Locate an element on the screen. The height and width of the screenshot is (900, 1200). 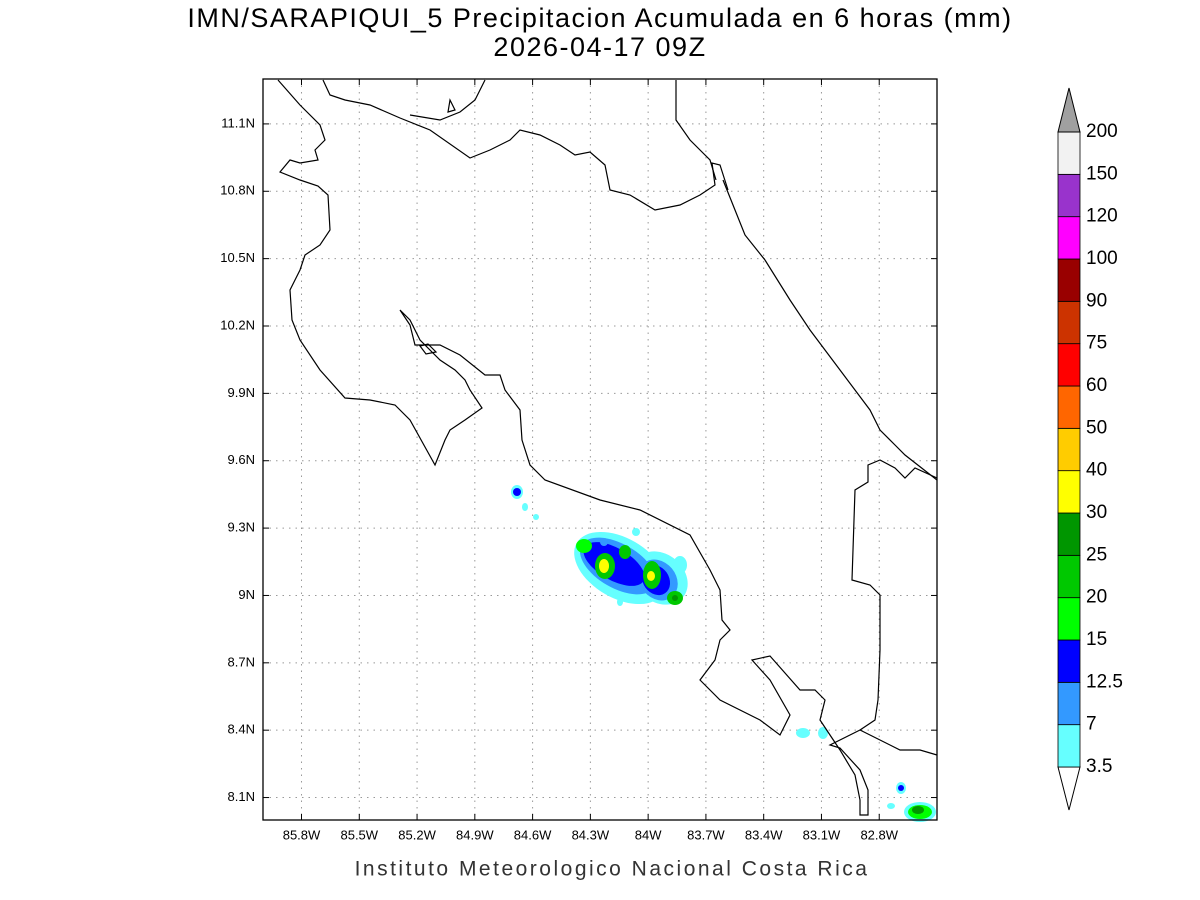
y-tick-label: 9.3N is located at coordinates (241, 527).